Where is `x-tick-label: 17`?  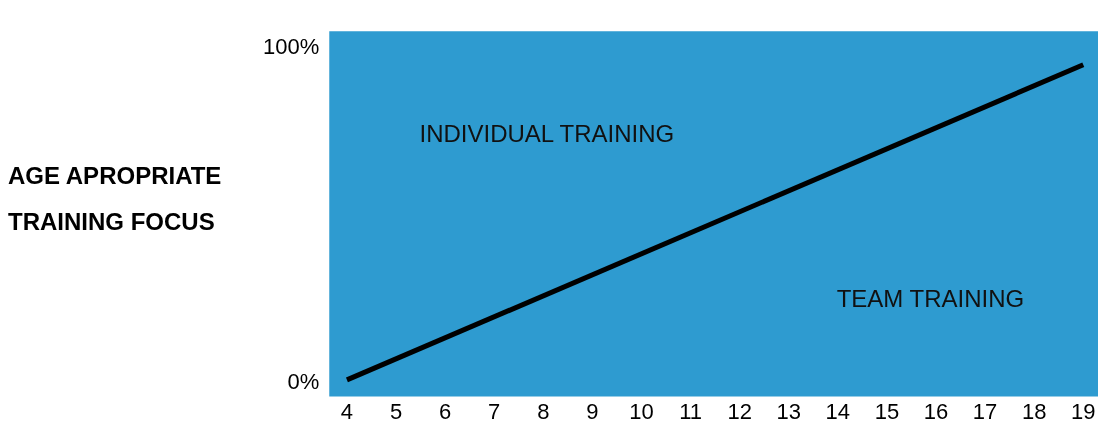 x-tick-label: 17 is located at coordinates (985, 411).